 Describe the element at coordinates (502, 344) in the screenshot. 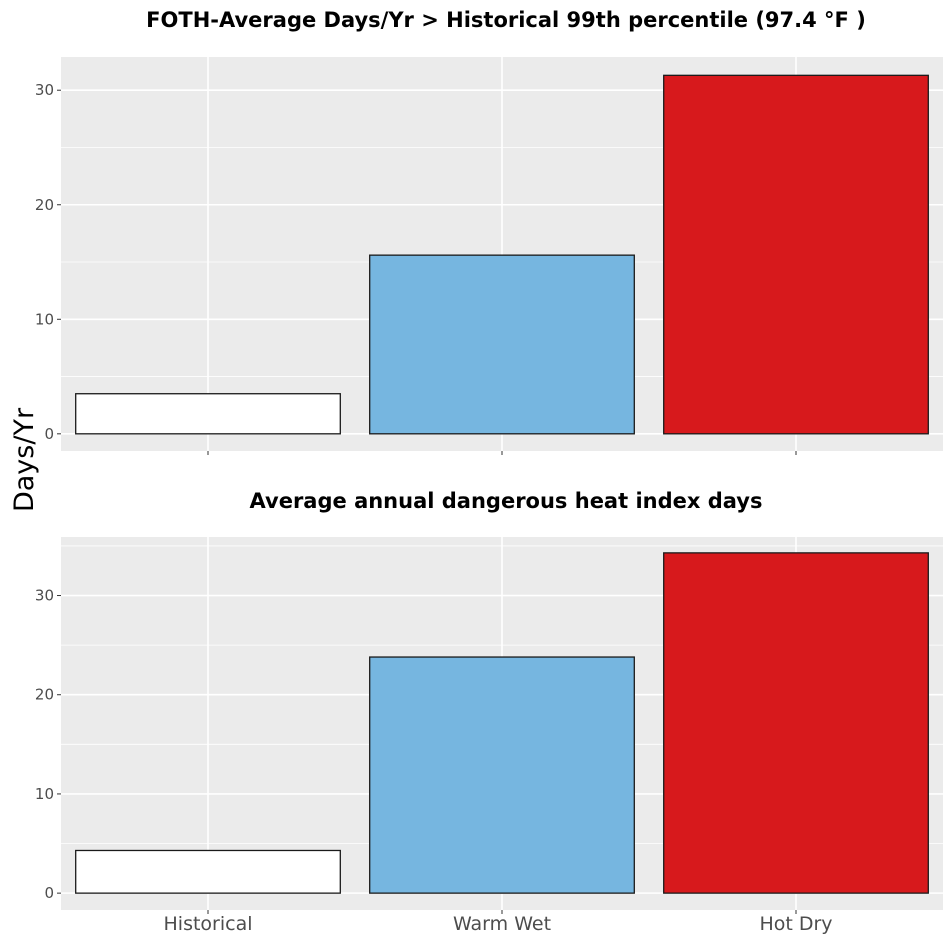

I see `top-bar-warm-wet` at that location.